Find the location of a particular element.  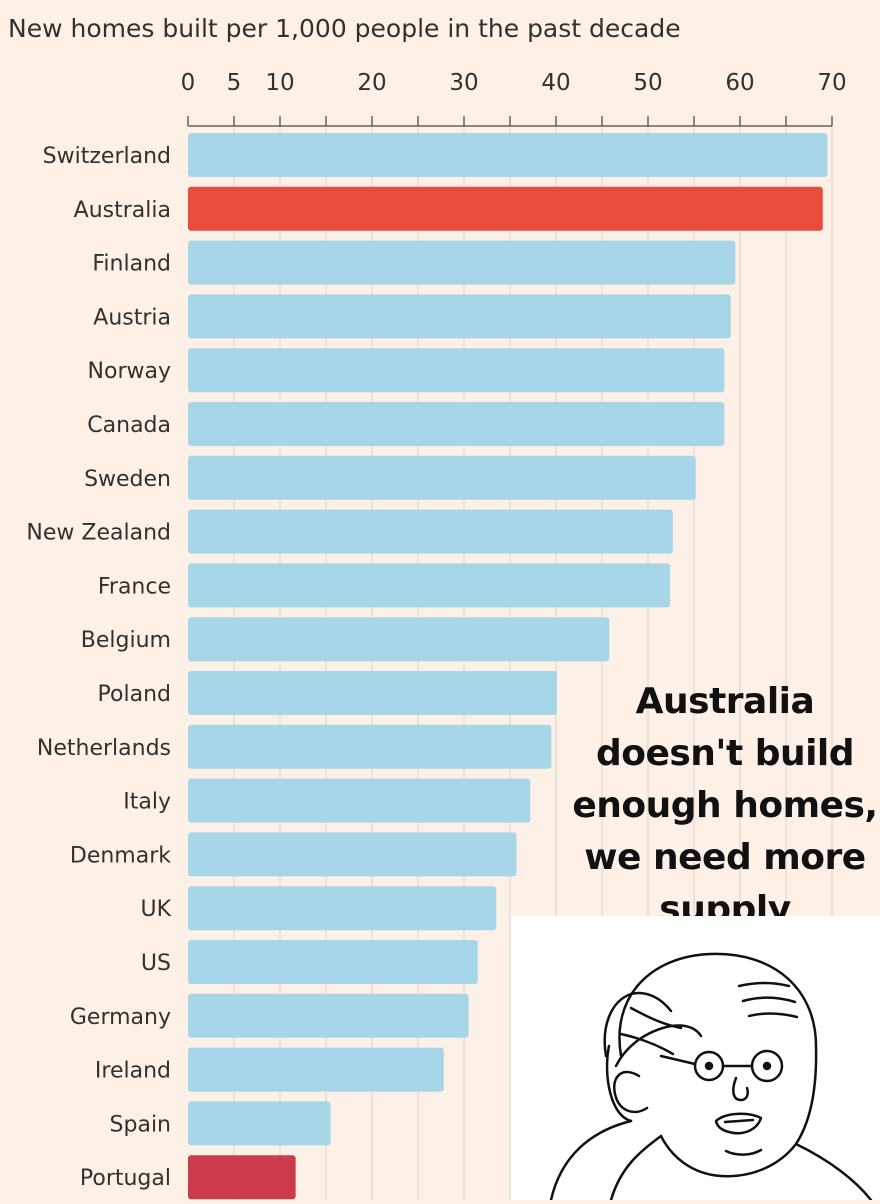

category-label: Portugal is located at coordinates (125, 1178).